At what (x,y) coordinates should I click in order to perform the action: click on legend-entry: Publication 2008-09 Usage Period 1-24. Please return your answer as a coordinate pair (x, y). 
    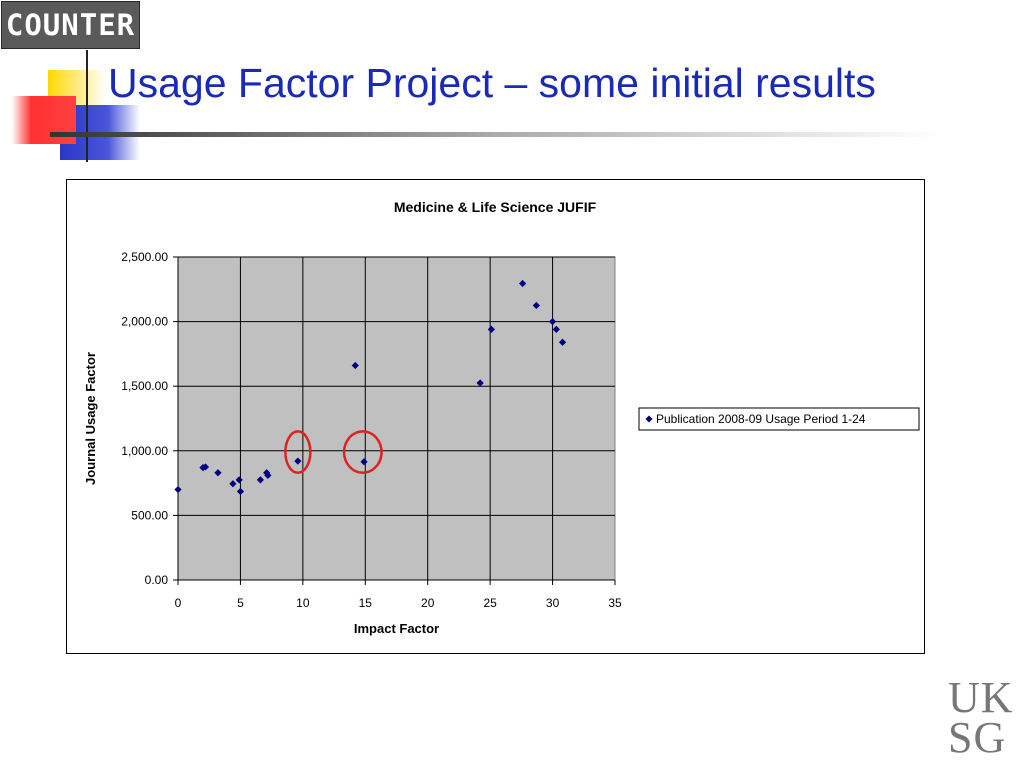
    Looking at the image, I should click on (761, 419).